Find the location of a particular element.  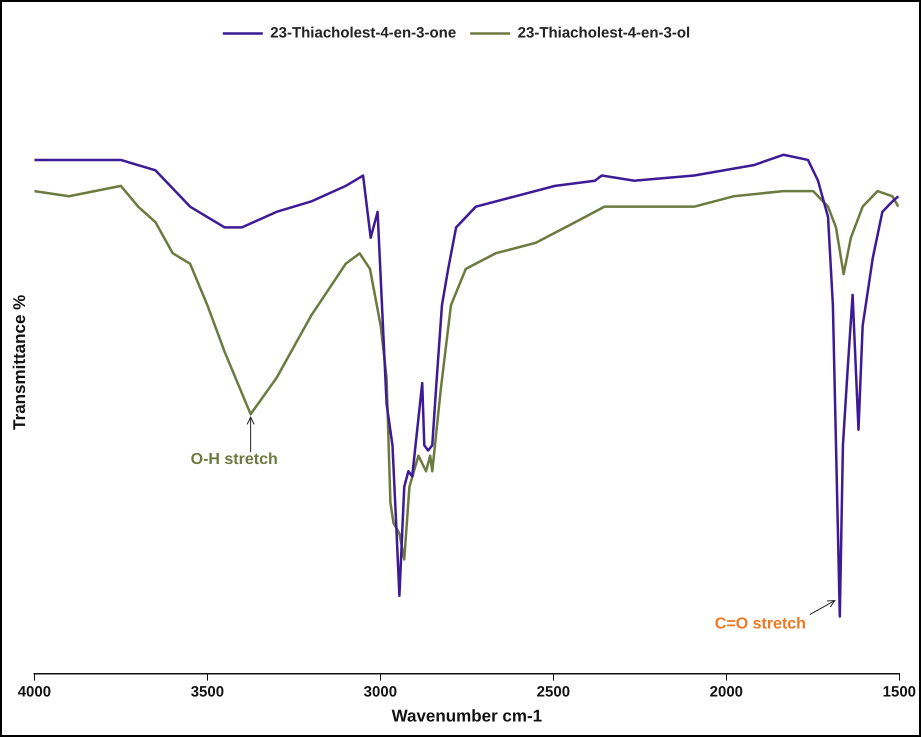

legend-label: 23-Thiacholest-4-en-3-ol is located at coordinates (604, 33).